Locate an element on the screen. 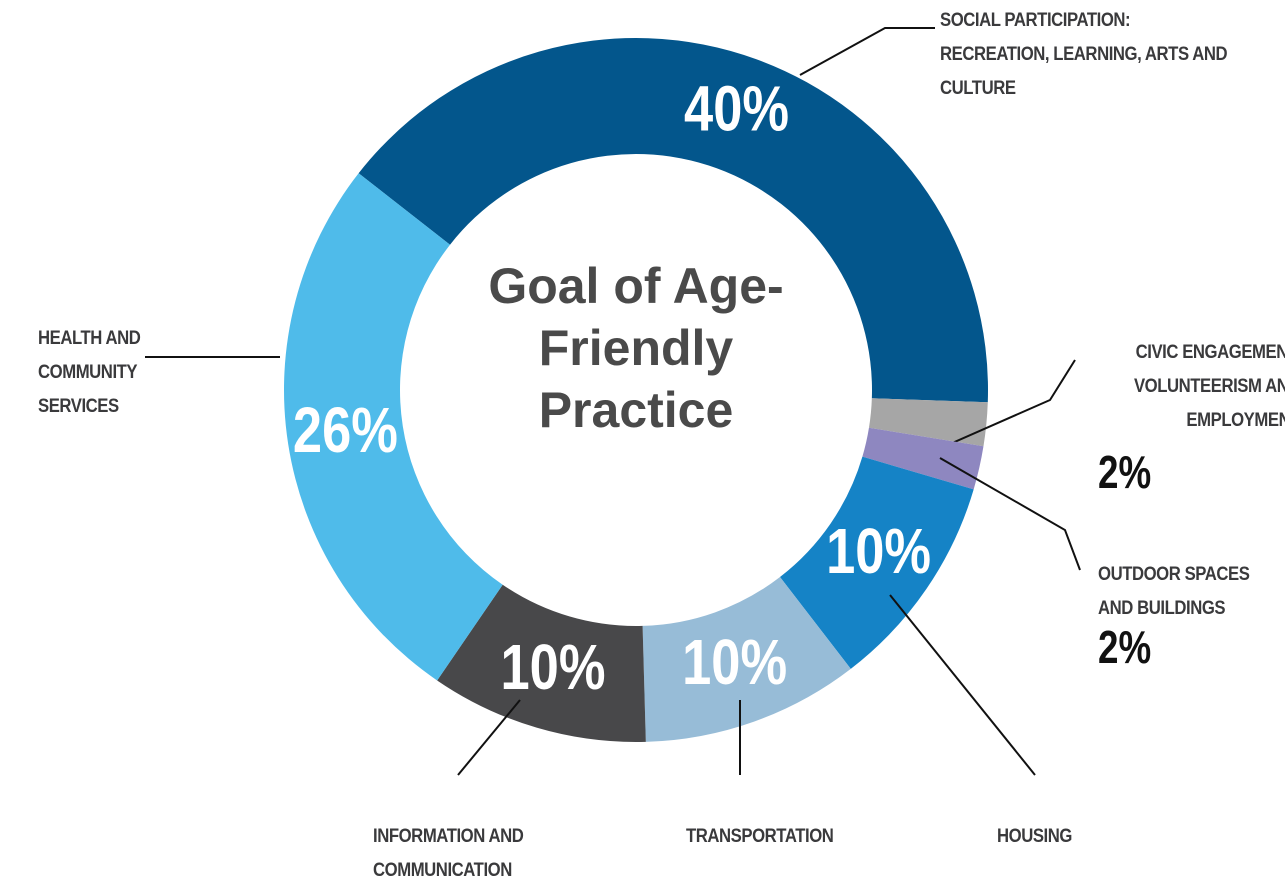 The height and width of the screenshot is (888, 1285). category-label: HOUSING is located at coordinates (1034, 836).